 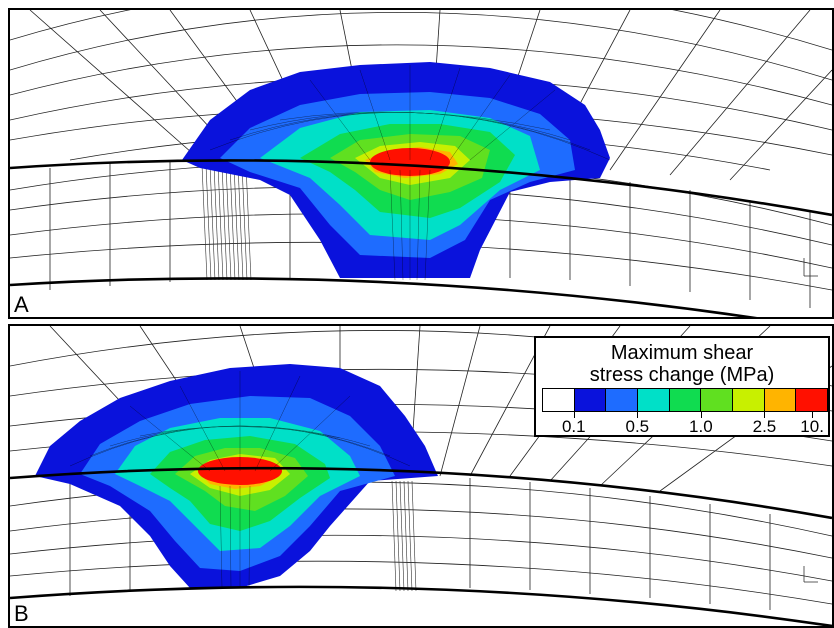 What do you see at coordinates (573, 426) in the screenshot?
I see `legend-tick-label: 0.1` at bounding box center [573, 426].